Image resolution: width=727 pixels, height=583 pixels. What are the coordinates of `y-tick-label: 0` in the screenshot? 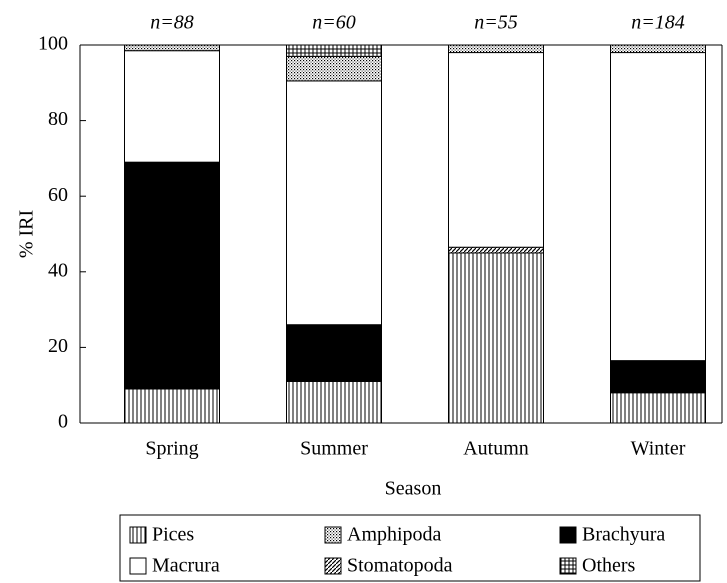 It's located at (63, 422).